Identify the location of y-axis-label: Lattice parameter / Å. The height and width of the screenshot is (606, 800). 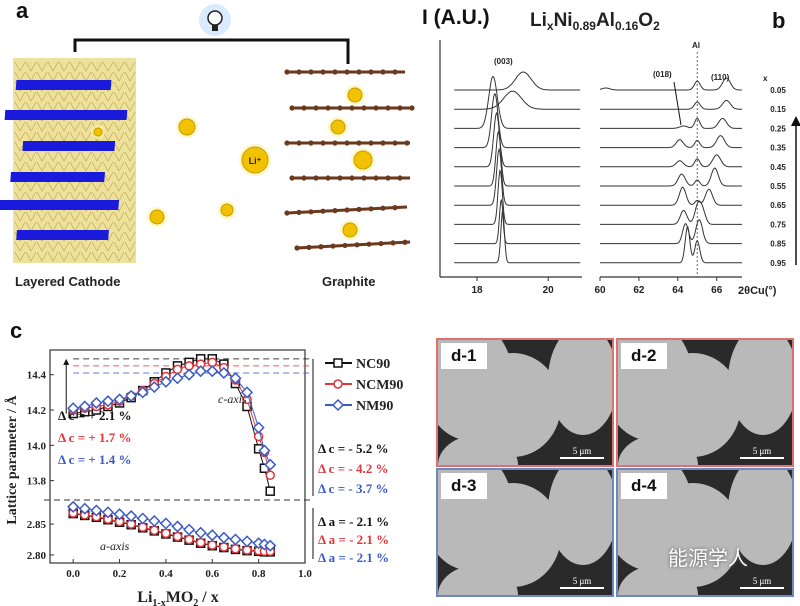
(12, 460).